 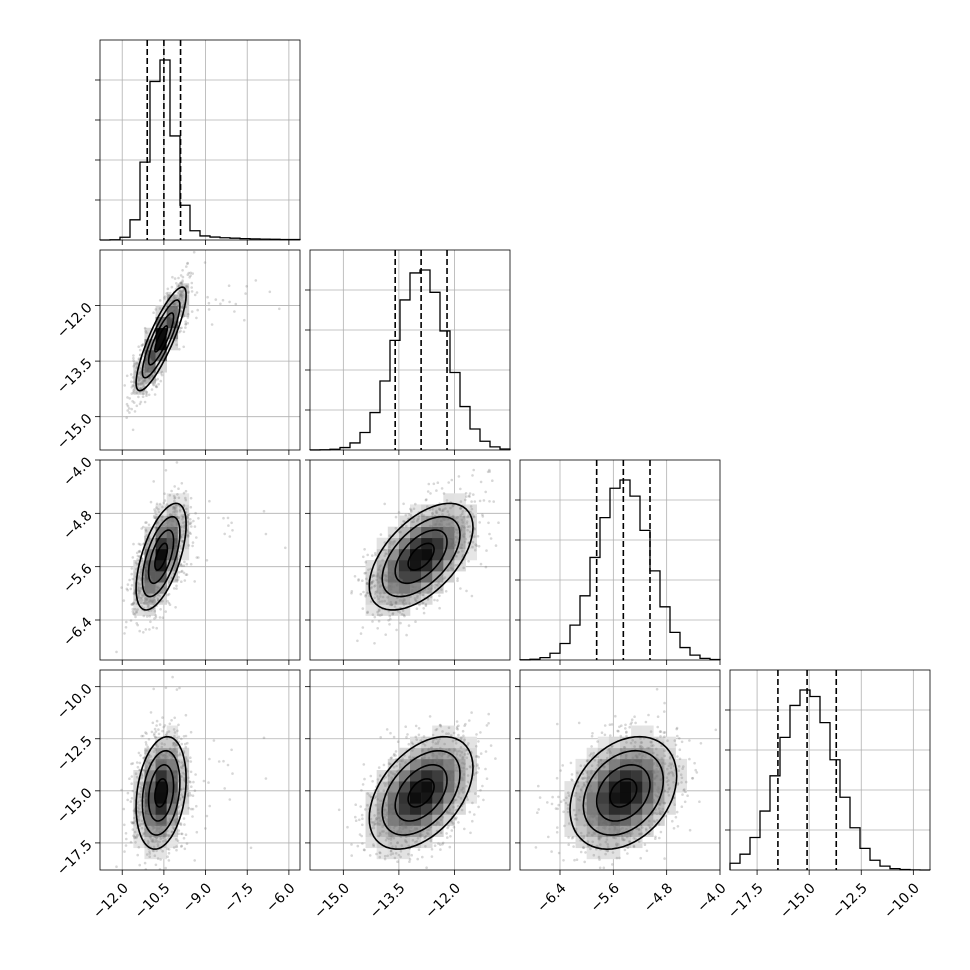 I want to click on ytick-label-1-2: −15.0, so click(x=75, y=432).